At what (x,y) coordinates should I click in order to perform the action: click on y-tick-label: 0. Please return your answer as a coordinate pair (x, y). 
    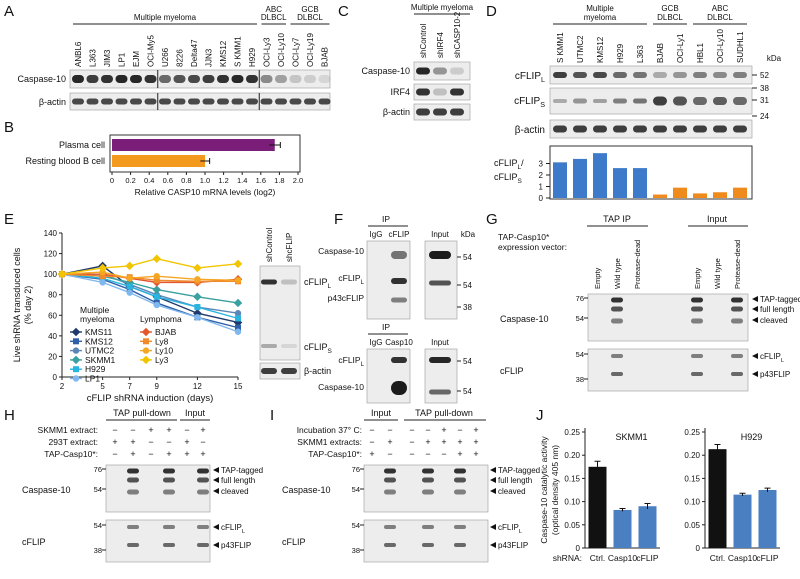
    Looking at the image, I should click on (698, 548).